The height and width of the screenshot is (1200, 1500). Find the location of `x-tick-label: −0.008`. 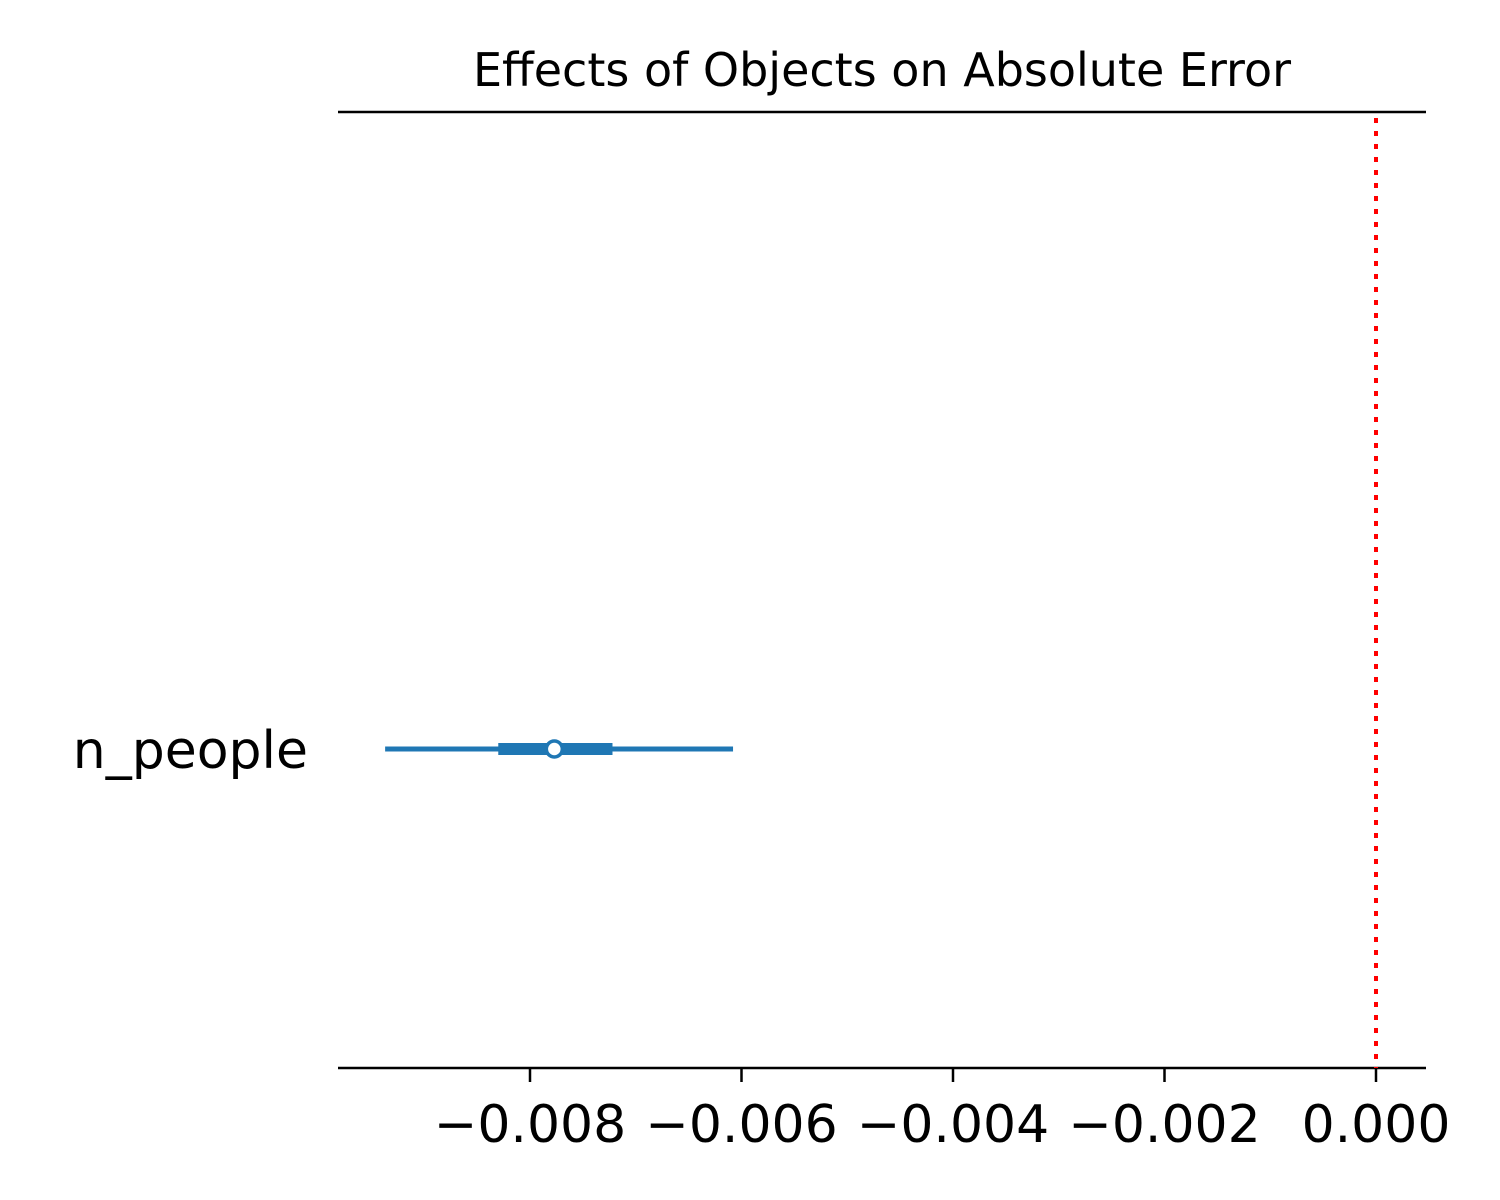

x-tick-label: −0.008 is located at coordinates (530, 1125).